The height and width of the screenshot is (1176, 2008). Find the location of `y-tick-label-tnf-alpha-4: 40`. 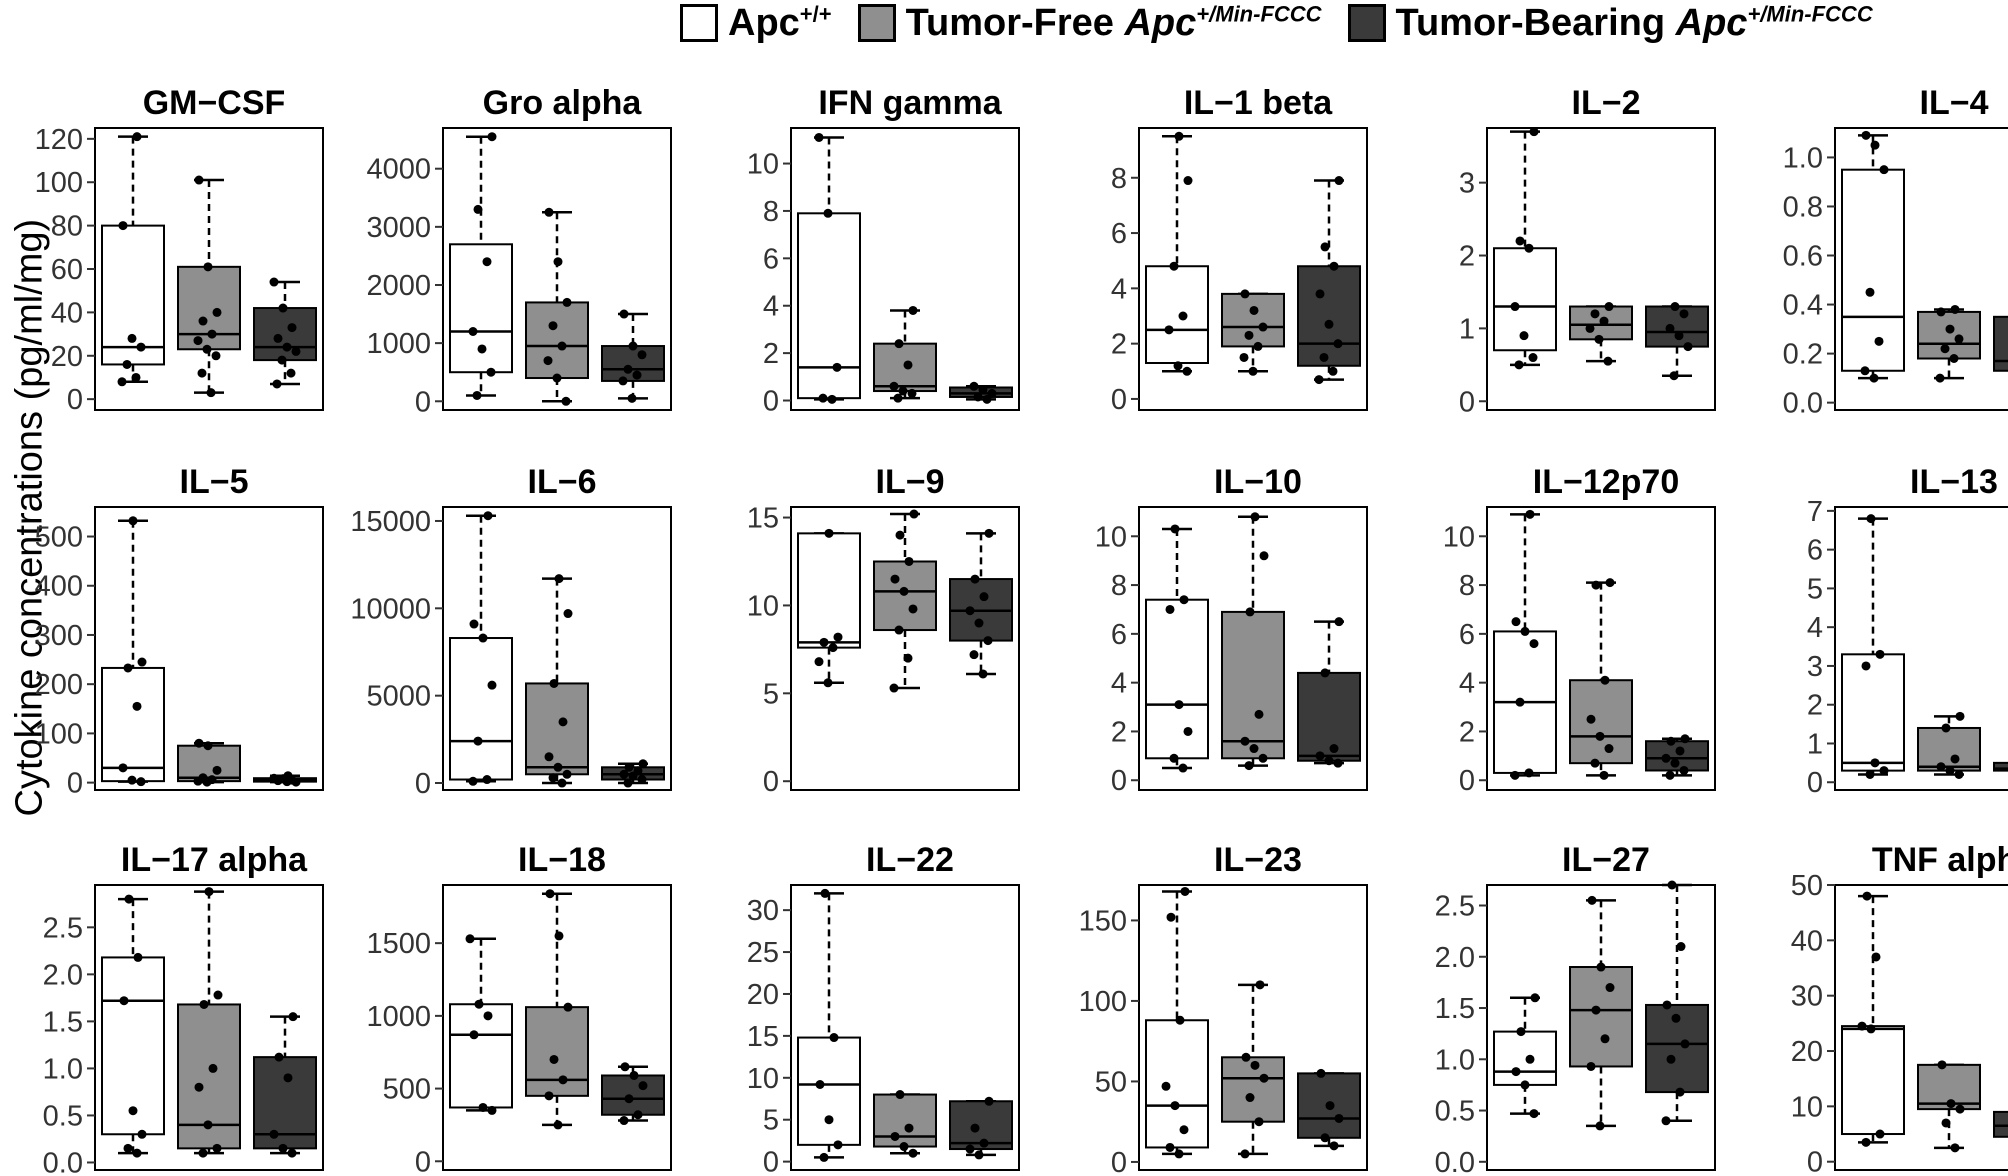

y-tick-label-tnf-alpha-4: 40 is located at coordinates (1807, 941).